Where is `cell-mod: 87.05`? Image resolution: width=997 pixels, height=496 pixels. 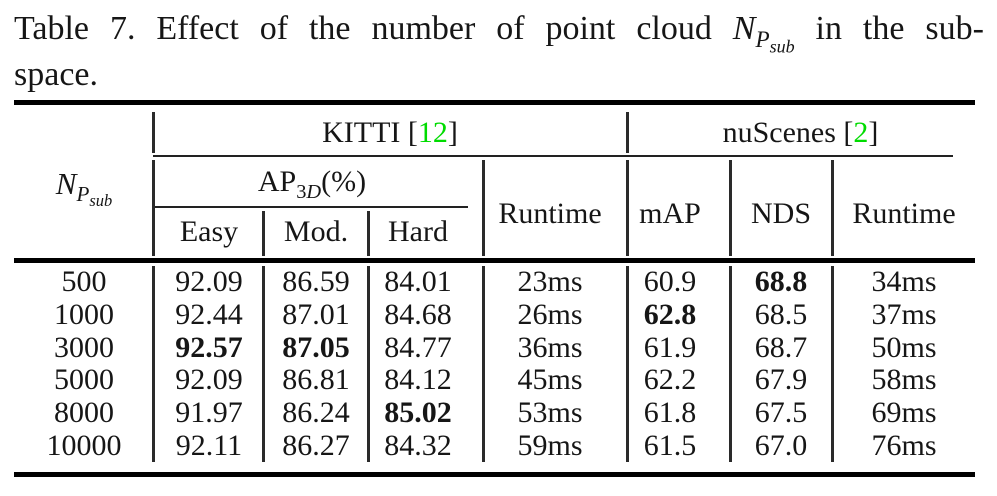 cell-mod: 87.05 is located at coordinates (316, 347).